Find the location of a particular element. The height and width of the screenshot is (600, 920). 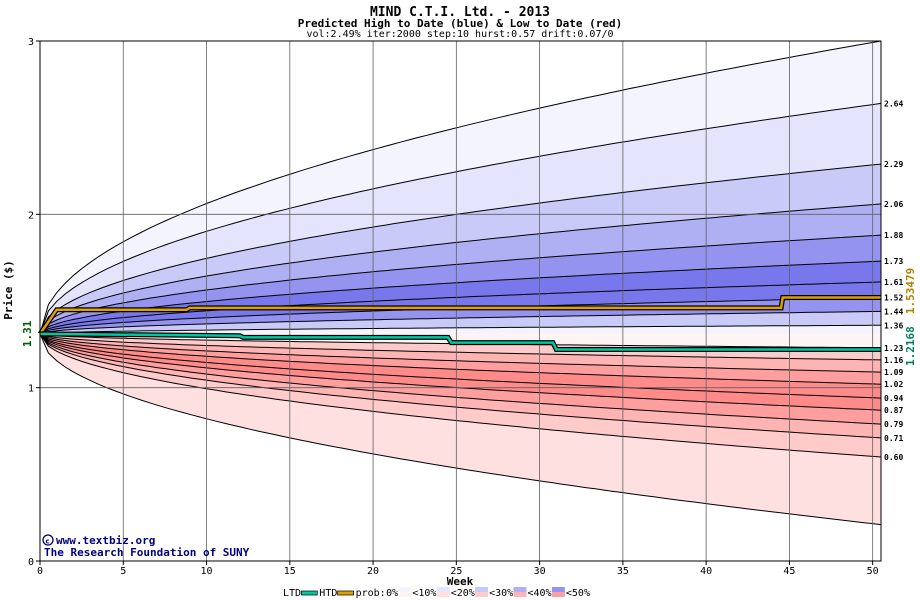

legend-prob-item: <20% is located at coordinates (463, 593).